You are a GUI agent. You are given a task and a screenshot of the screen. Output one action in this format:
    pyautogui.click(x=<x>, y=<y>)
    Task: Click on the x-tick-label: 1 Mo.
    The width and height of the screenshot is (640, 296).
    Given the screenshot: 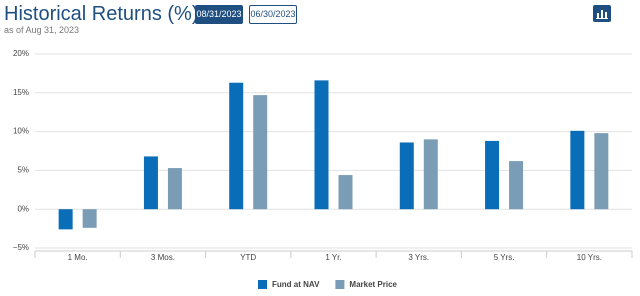 What is the action you would take?
    pyautogui.click(x=78, y=257)
    